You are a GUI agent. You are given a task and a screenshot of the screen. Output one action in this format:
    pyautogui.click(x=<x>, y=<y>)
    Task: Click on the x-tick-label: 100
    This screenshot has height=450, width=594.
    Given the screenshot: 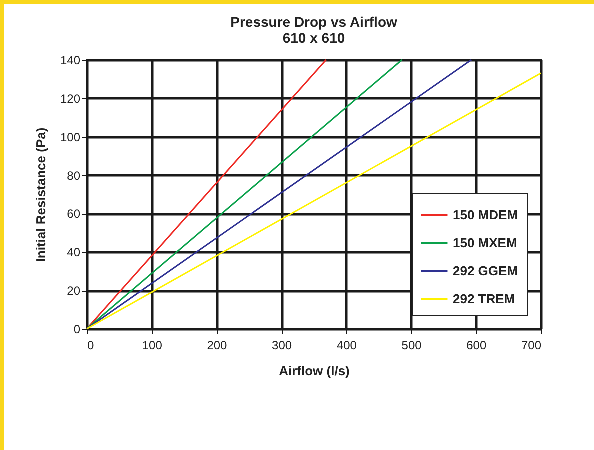 What is the action you would take?
    pyautogui.click(x=152, y=345)
    